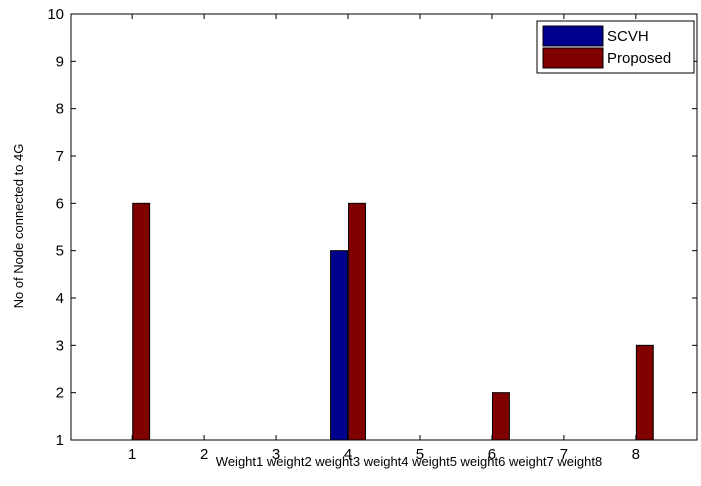  Describe the element at coordinates (492, 454) in the screenshot. I see `x-tick-label-6: 6` at that location.